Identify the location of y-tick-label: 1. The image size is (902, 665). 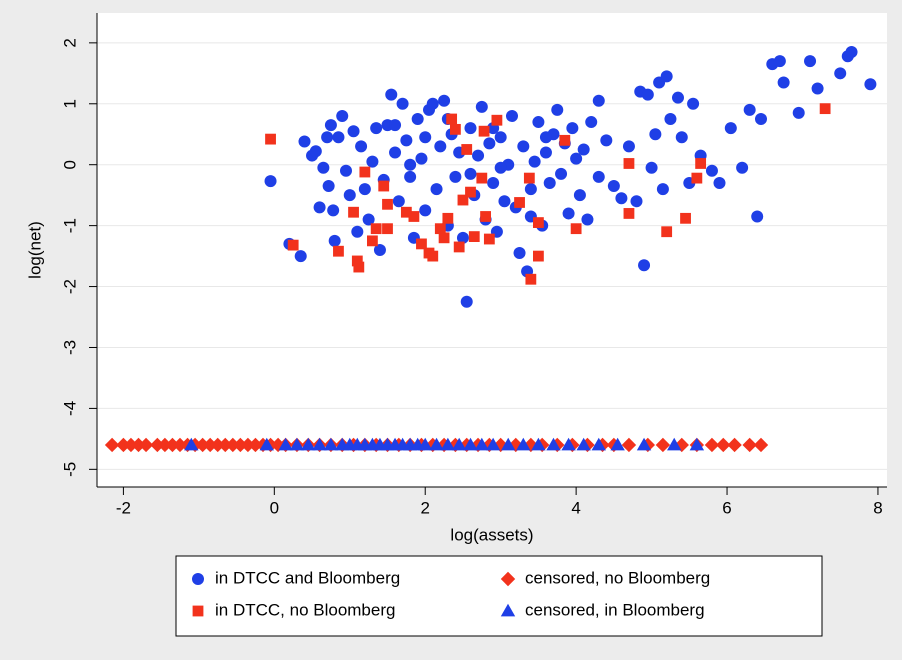
(69, 103).